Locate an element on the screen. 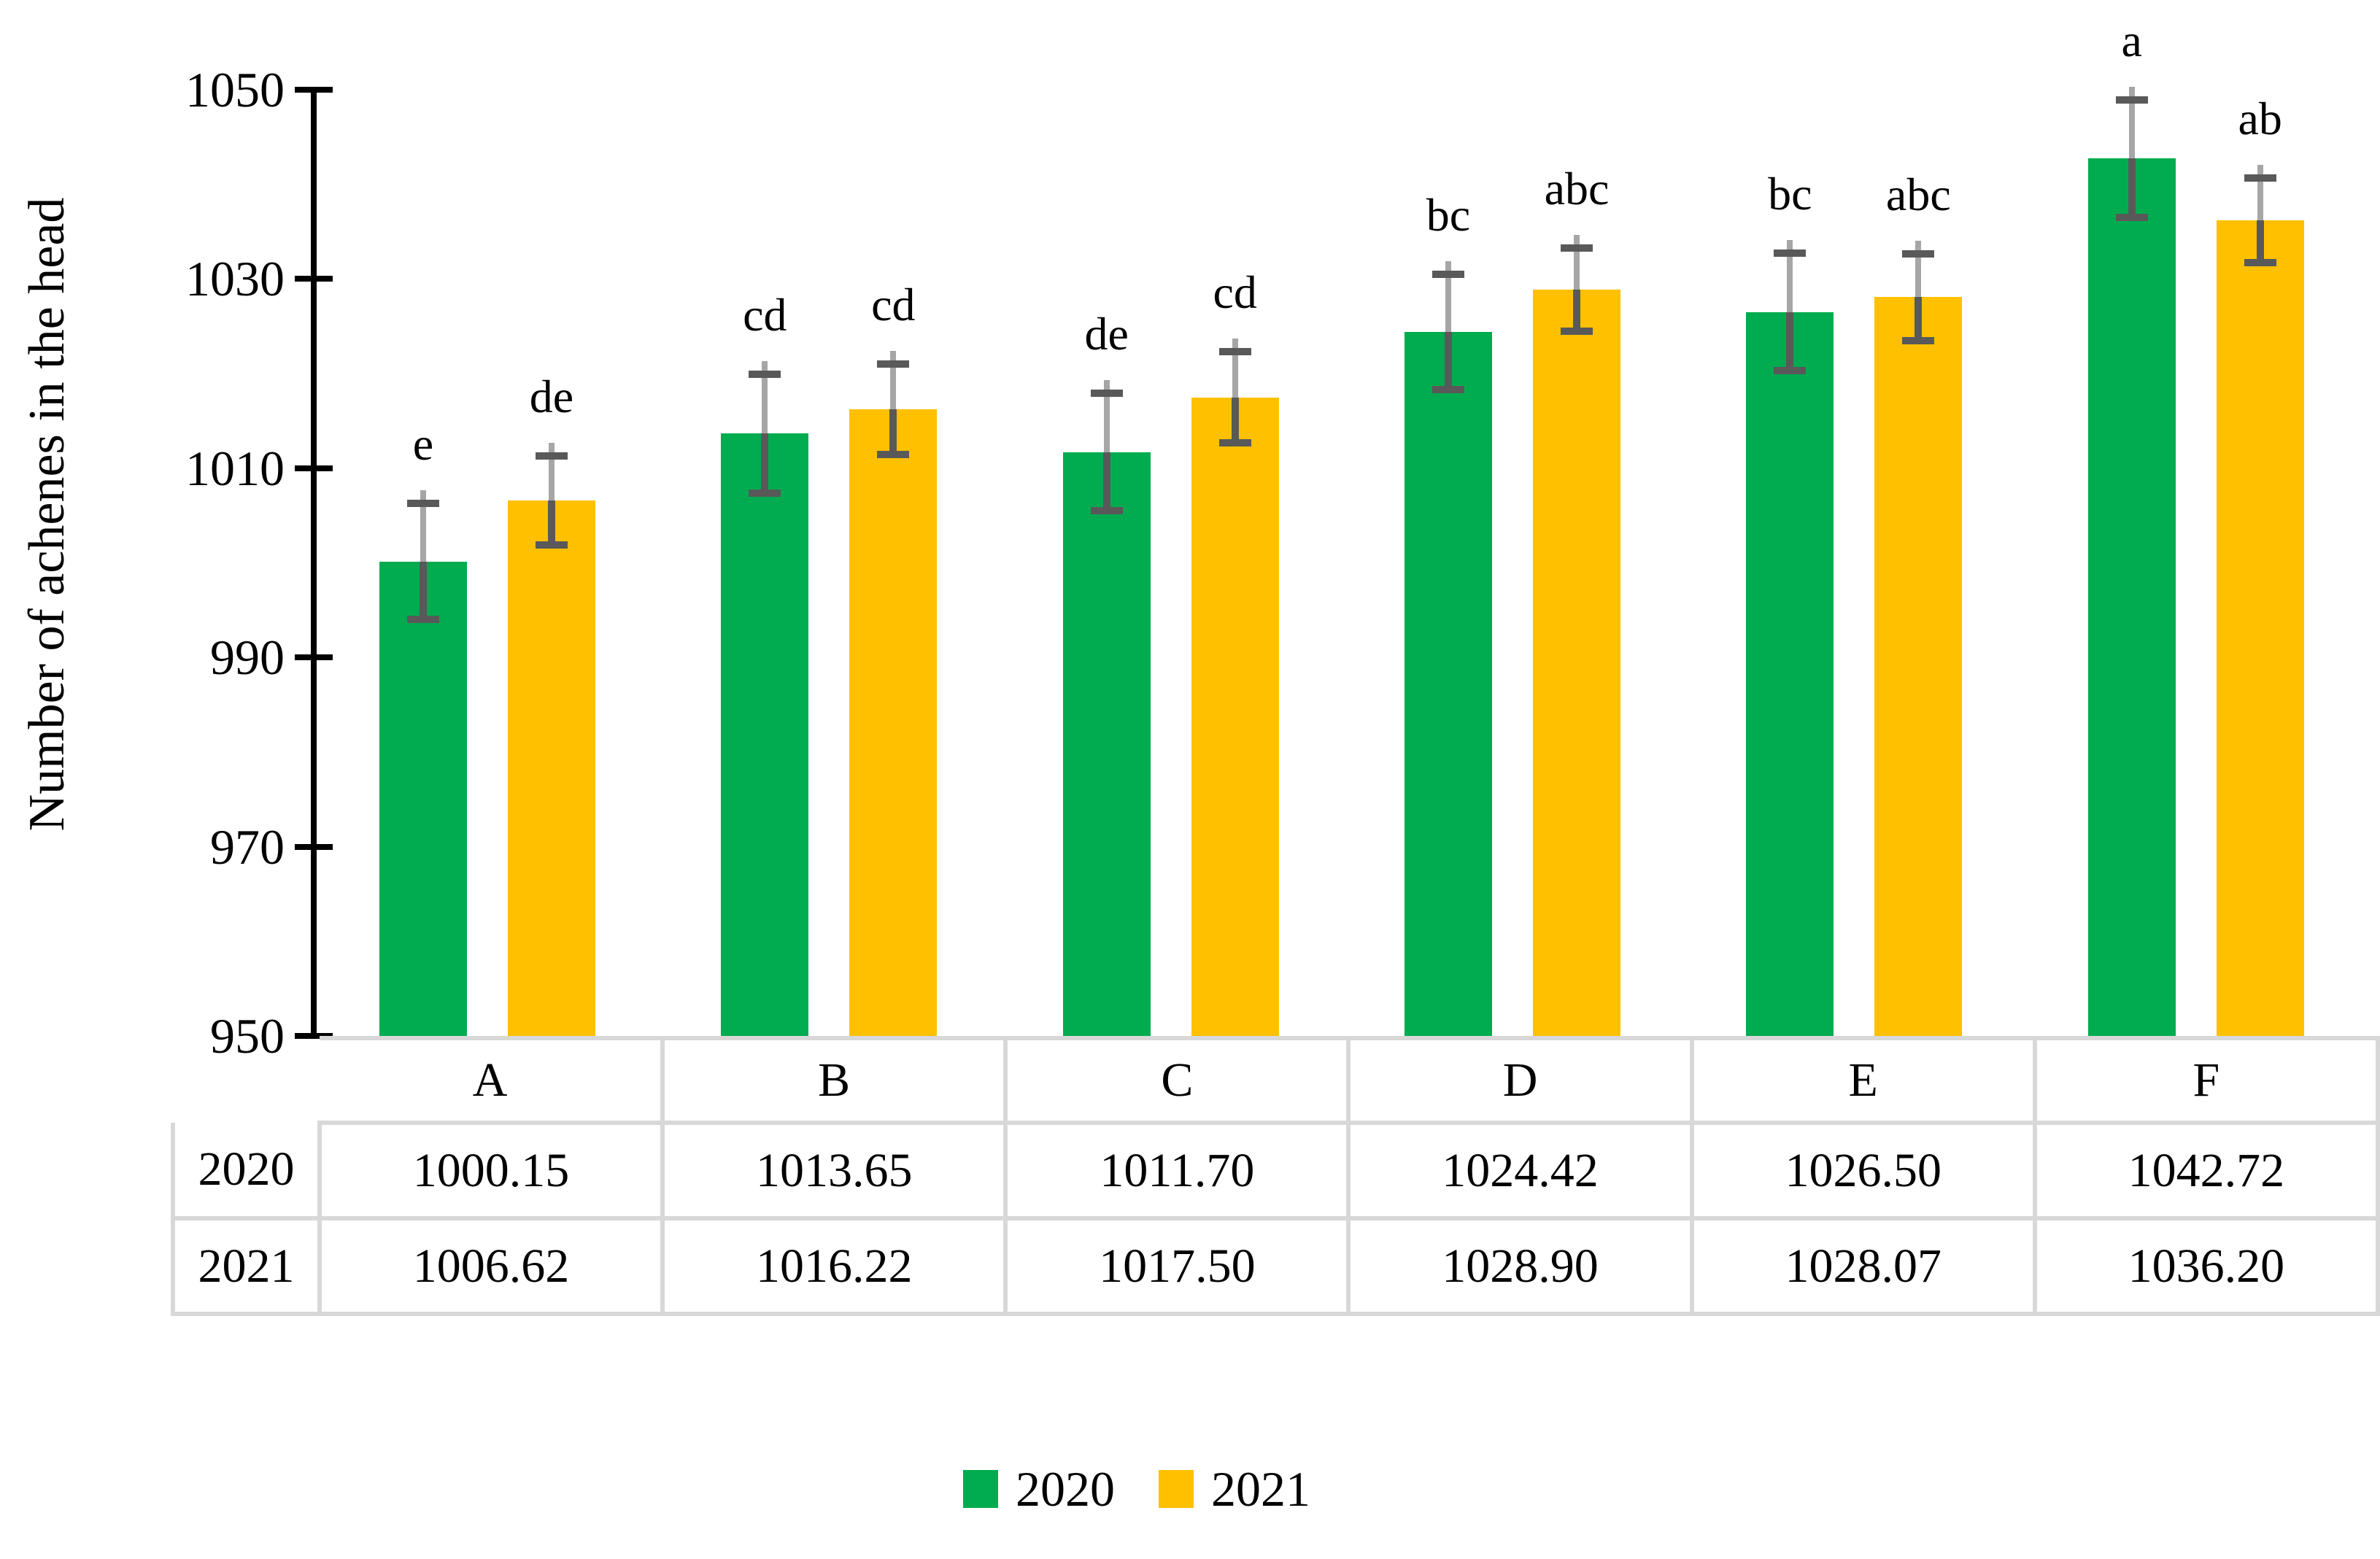 The width and height of the screenshot is (2380, 1559). table-cell-2020-A: 1000.15 is located at coordinates (491, 1170).